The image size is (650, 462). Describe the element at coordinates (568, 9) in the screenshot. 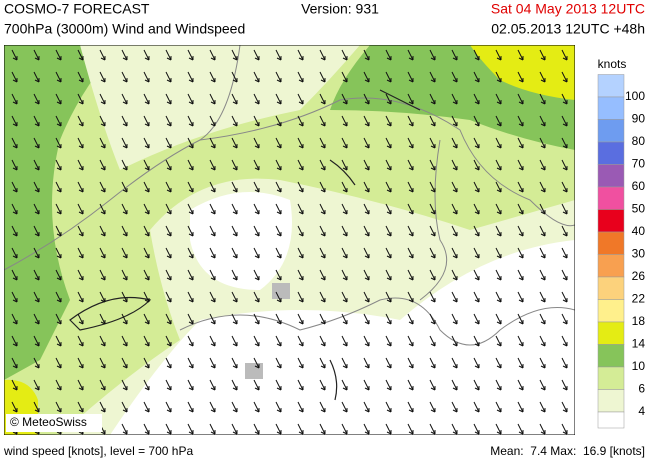

I see `valid-time: Sat 04 May 2013 12UTC` at that location.